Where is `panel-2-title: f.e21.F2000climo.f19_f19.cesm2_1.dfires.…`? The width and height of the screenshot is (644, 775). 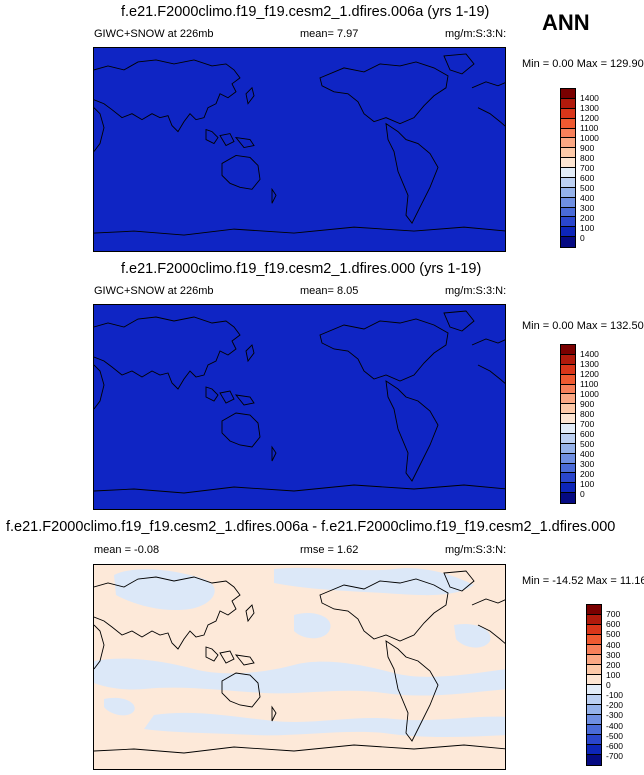 panel-2-title: f.e21.F2000climo.f19_f19.cesm2_1.dfires.… is located at coordinates (301, 269).